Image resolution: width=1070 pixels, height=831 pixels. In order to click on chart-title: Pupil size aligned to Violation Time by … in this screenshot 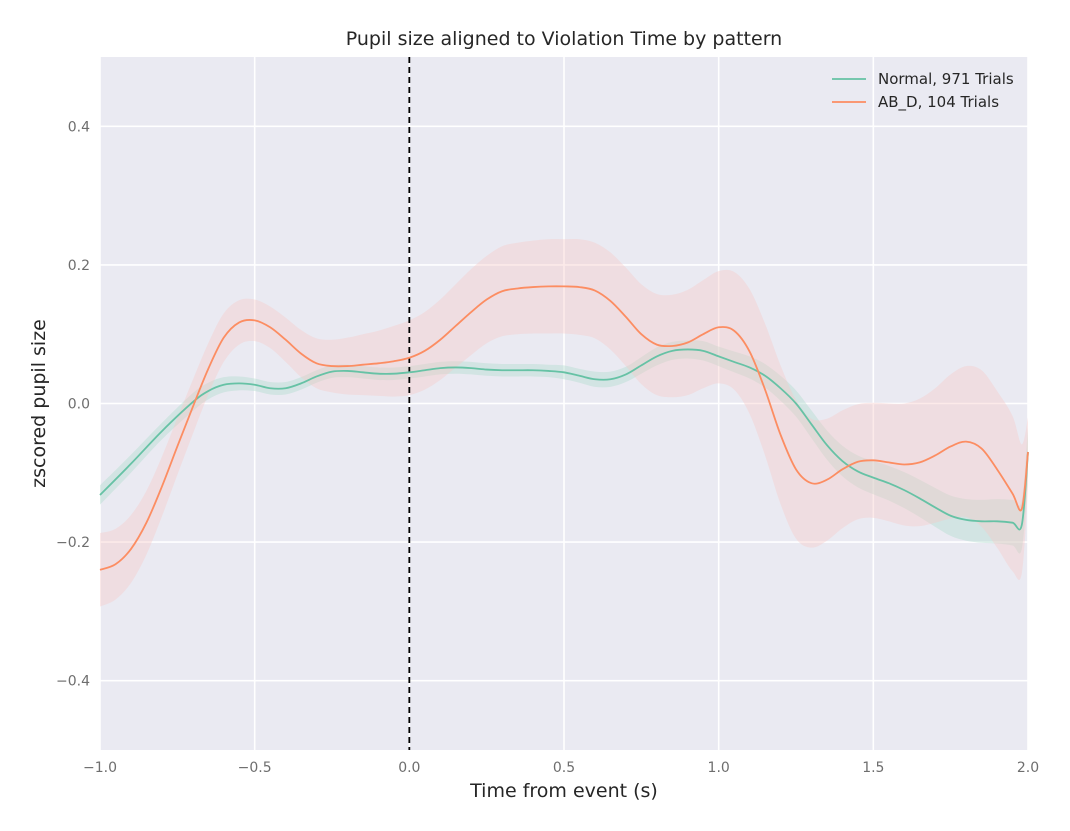, I will do `click(564, 39)`.